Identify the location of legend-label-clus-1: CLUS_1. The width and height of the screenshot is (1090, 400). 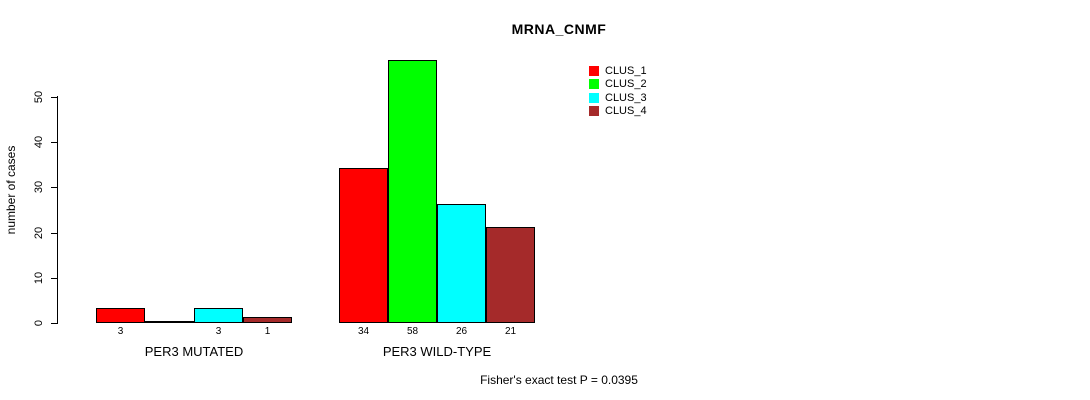
(626, 71).